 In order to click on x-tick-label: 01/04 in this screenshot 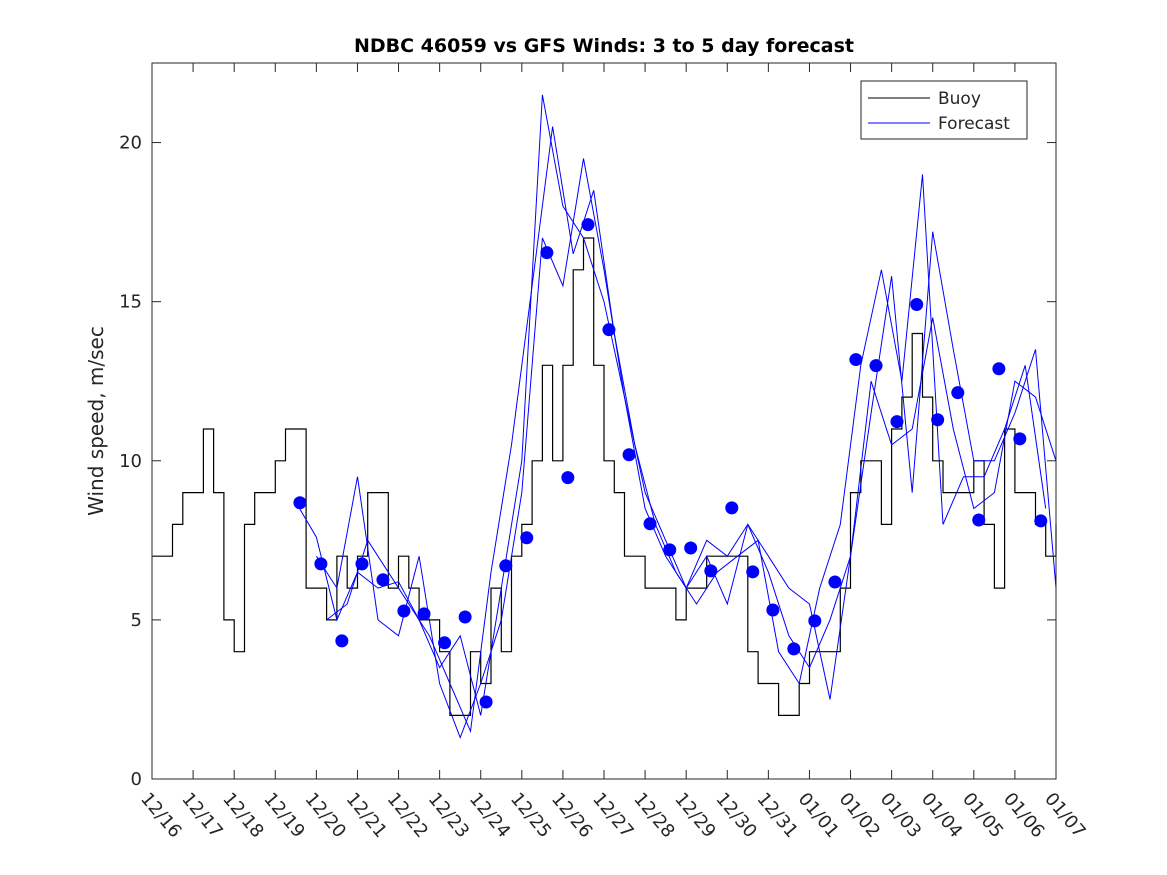, I will do `click(941, 815)`.